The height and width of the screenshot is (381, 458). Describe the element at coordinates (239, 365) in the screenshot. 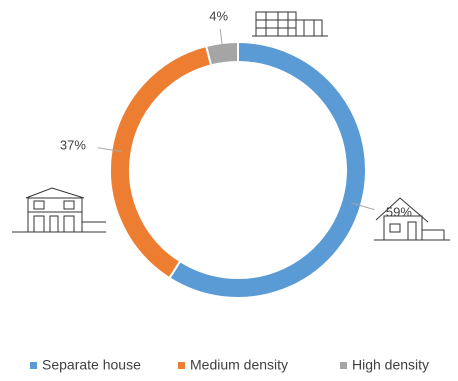

I see `legend-label: Medium density` at that location.